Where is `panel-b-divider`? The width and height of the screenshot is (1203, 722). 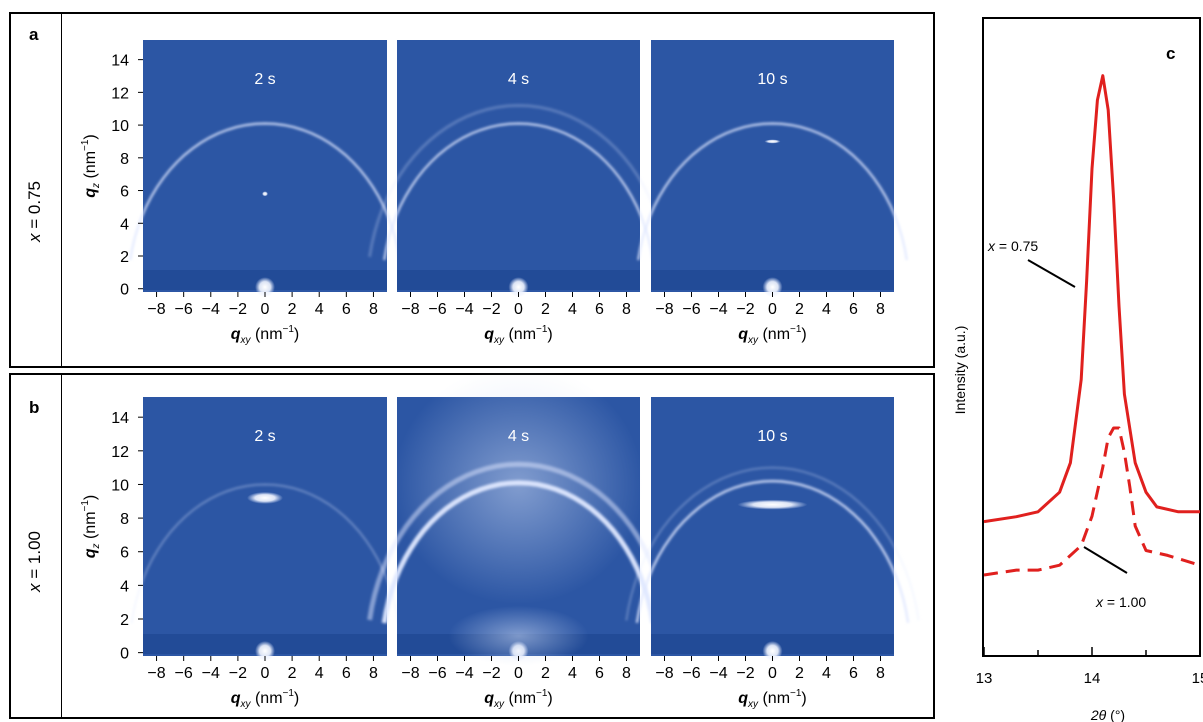
panel-b-divider is located at coordinates (61, 546).